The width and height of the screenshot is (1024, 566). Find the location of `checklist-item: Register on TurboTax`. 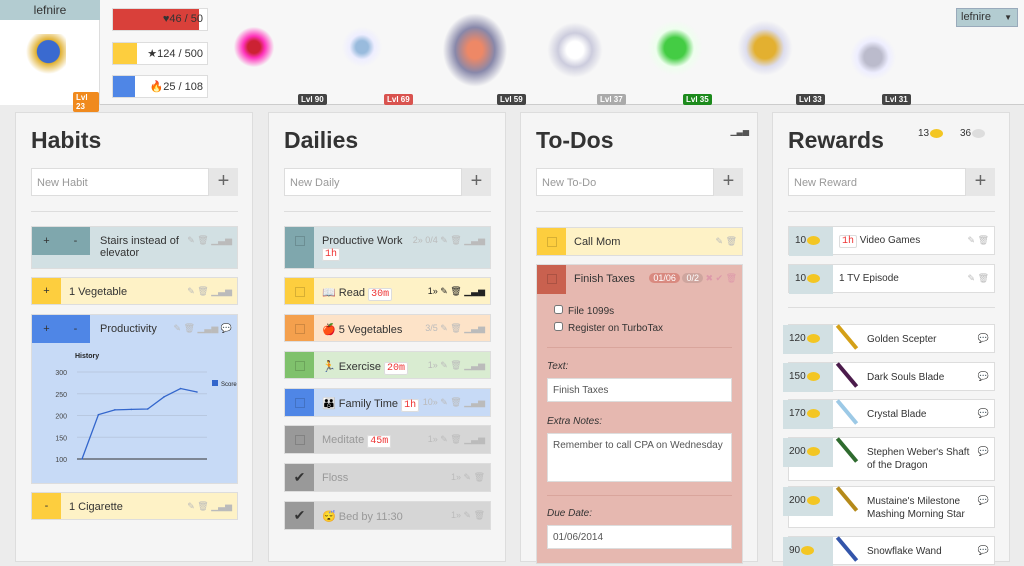

checklist-item: Register on TurboTax is located at coordinates (608, 328).